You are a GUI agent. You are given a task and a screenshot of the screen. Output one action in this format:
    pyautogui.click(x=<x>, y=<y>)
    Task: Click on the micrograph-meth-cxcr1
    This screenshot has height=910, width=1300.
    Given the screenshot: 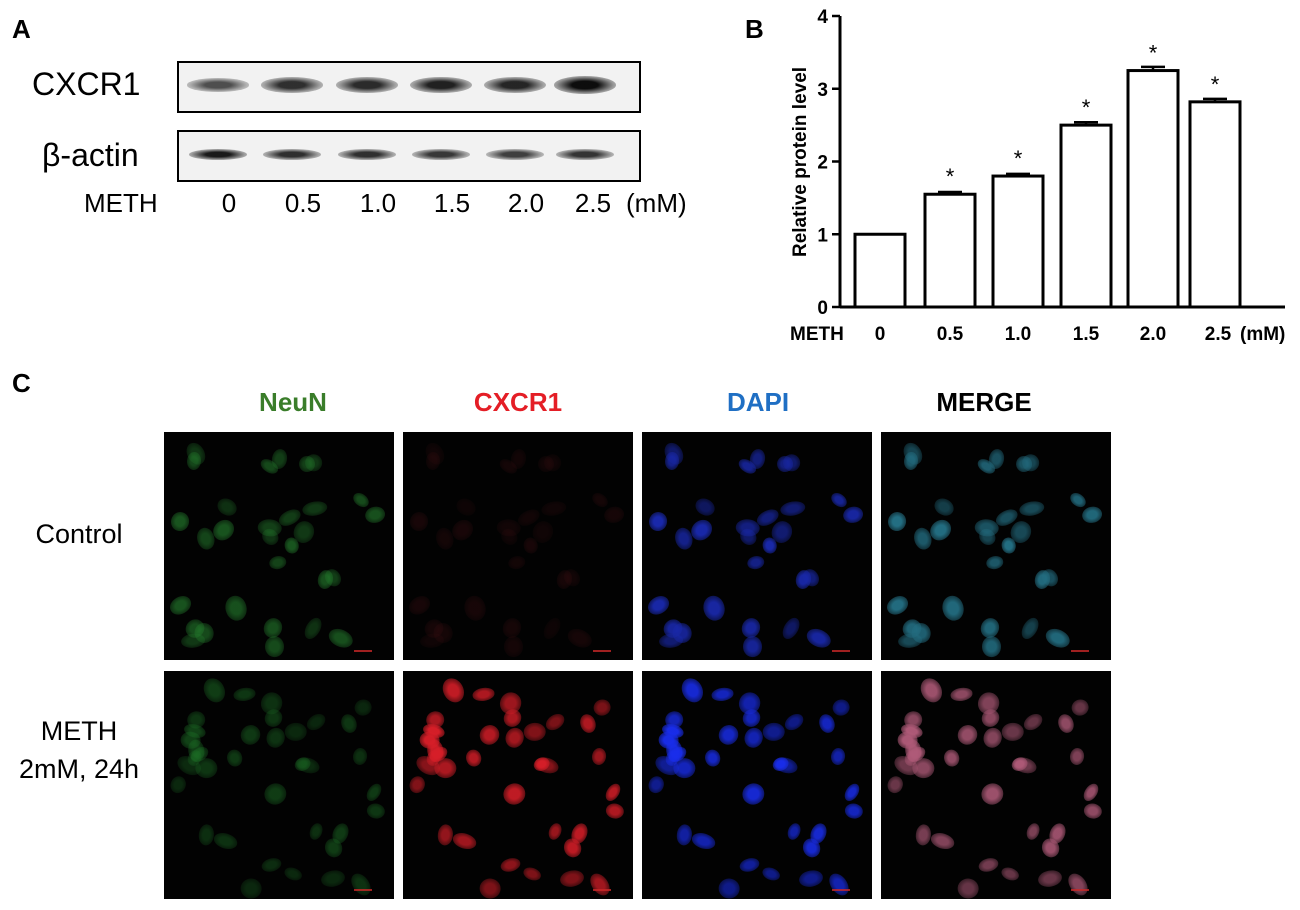 What is the action you would take?
    pyautogui.click(x=518, y=785)
    